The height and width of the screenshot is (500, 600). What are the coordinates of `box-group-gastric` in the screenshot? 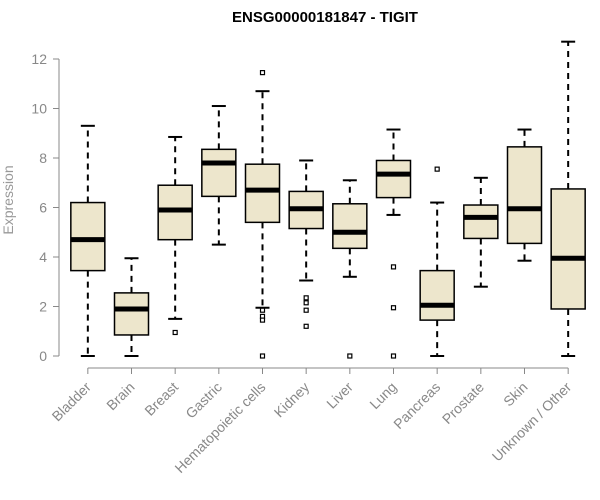 It's located at (219, 175).